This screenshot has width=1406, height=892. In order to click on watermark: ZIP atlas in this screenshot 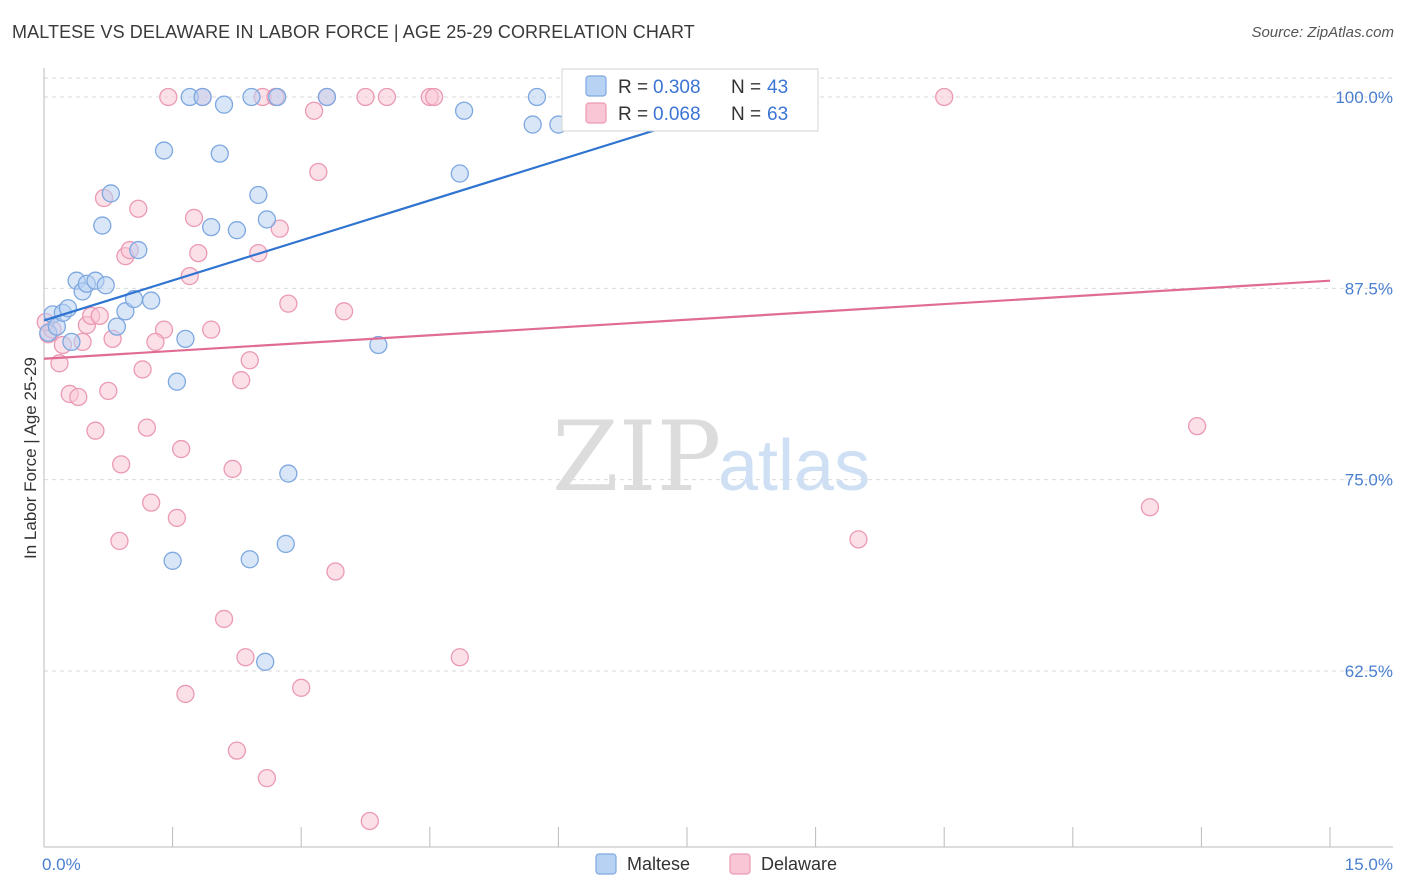, I will do `click(711, 457)`.